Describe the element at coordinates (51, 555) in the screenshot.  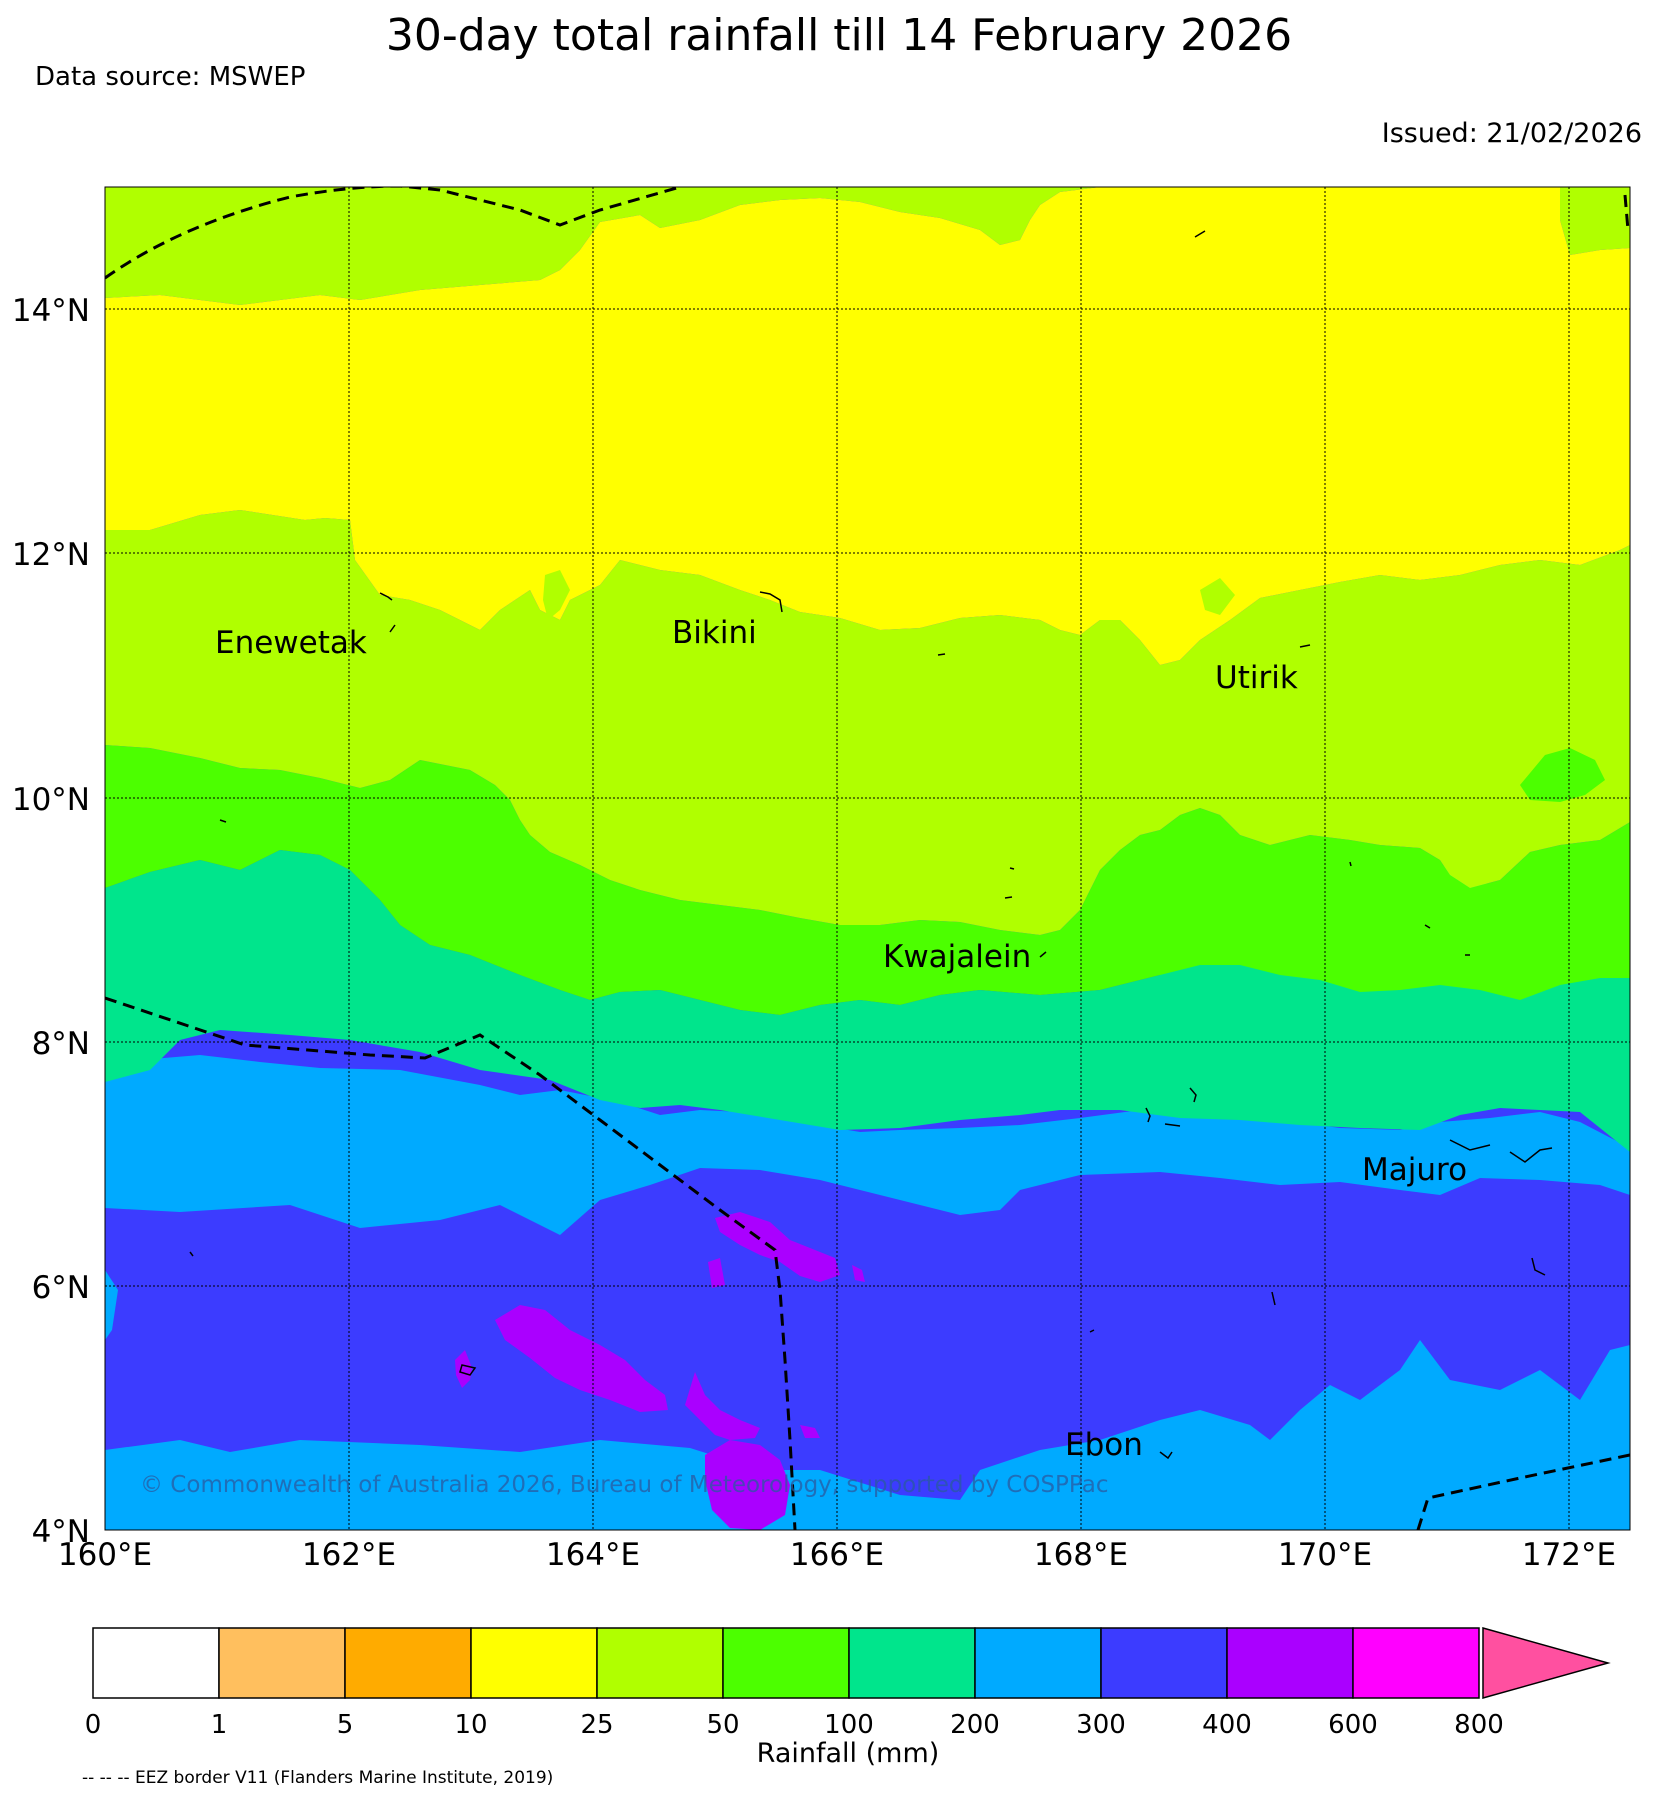
I see `lat-tick-label: 12°N` at that location.